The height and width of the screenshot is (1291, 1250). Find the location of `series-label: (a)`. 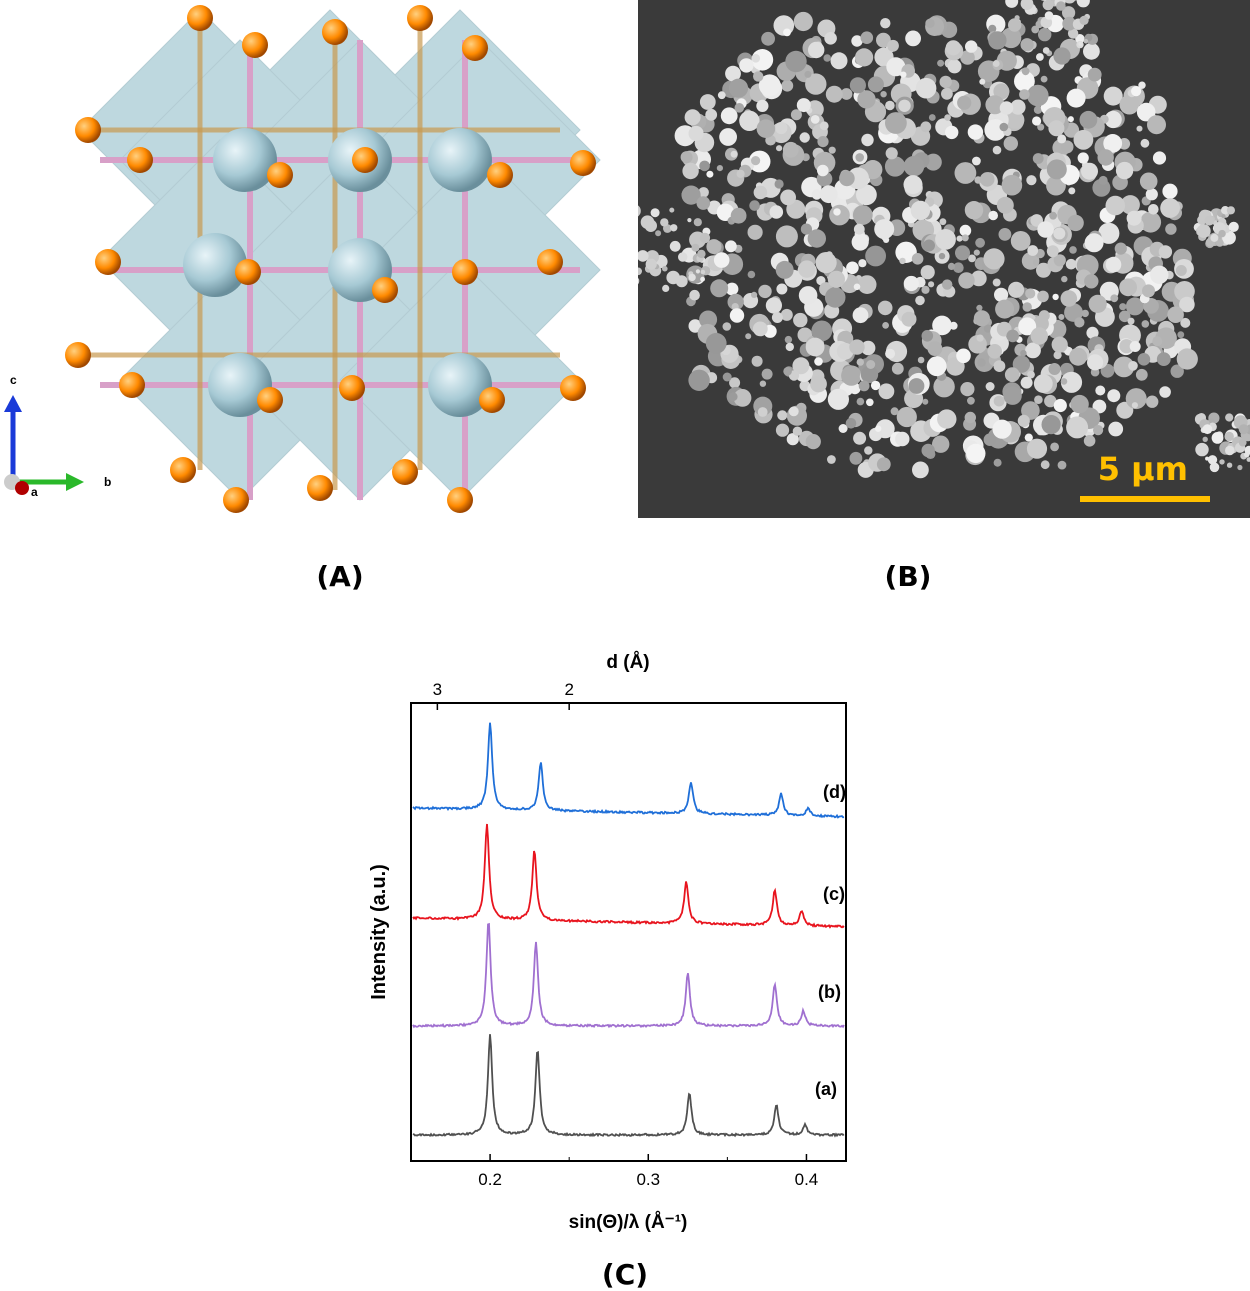

series-label: (a) is located at coordinates (826, 1089).